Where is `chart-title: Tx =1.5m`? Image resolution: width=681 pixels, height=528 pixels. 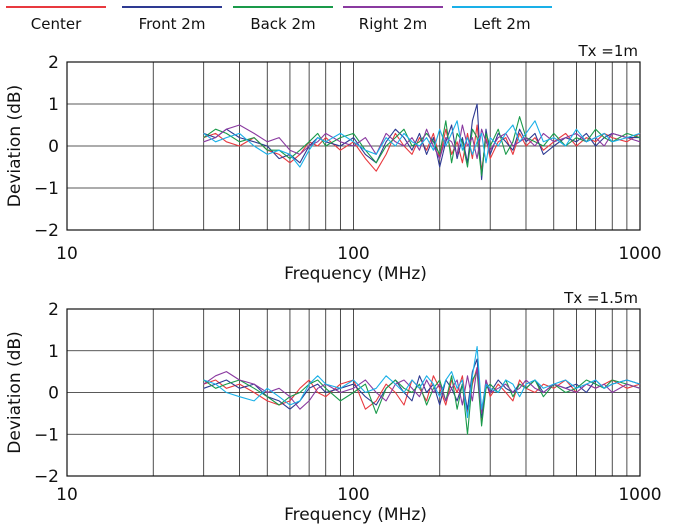
chart-title: Tx =1.5m is located at coordinates (600, 298).